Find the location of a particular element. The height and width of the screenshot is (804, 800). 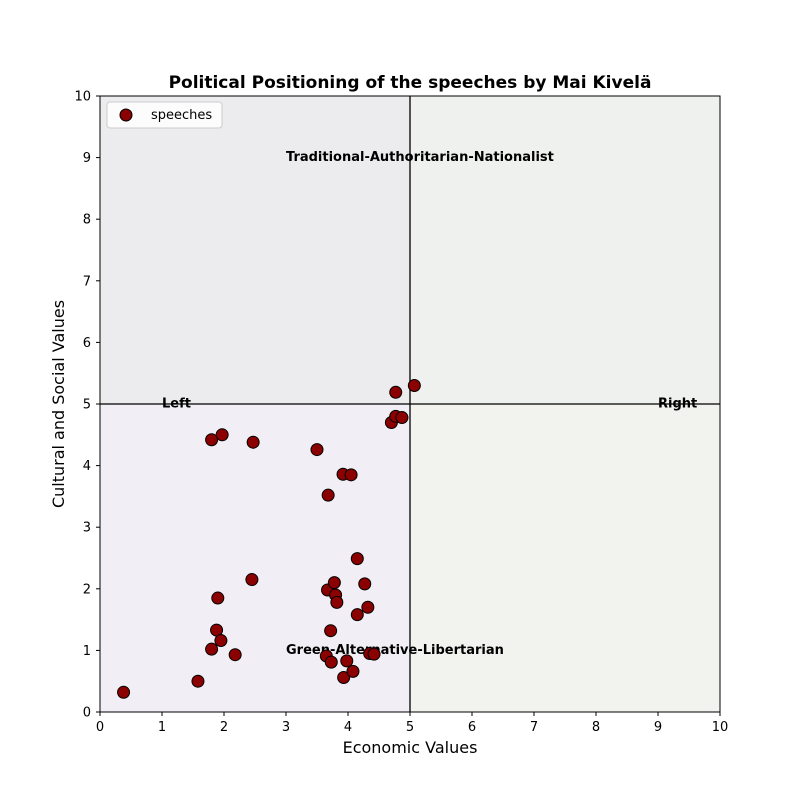

x-tick-label: 2 is located at coordinates (224, 727).